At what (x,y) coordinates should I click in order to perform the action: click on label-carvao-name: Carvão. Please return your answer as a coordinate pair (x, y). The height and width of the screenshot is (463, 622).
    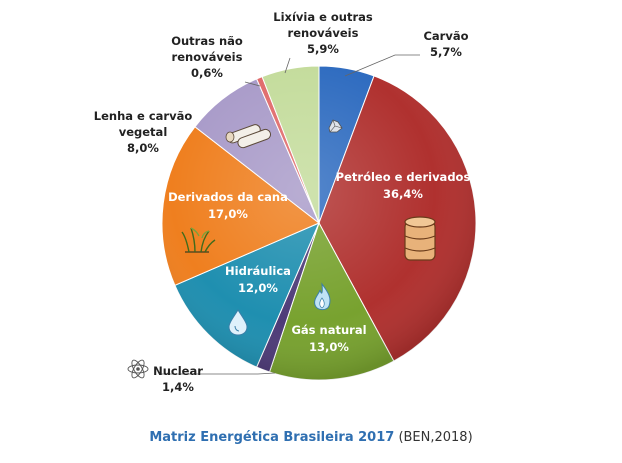
    Looking at the image, I should click on (445, 36).